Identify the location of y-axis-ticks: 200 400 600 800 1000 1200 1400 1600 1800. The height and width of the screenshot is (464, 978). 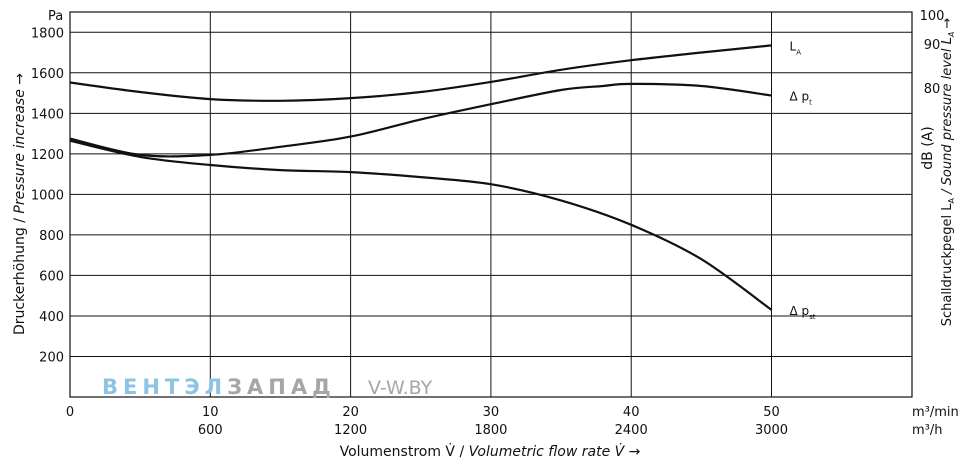
(47, 195).